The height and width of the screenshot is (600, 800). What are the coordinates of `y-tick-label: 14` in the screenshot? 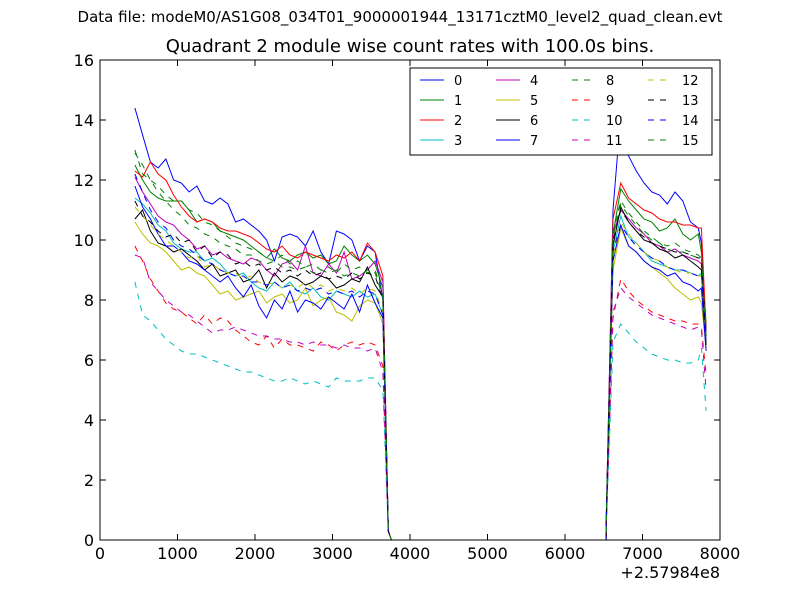 It's located at (84, 120).